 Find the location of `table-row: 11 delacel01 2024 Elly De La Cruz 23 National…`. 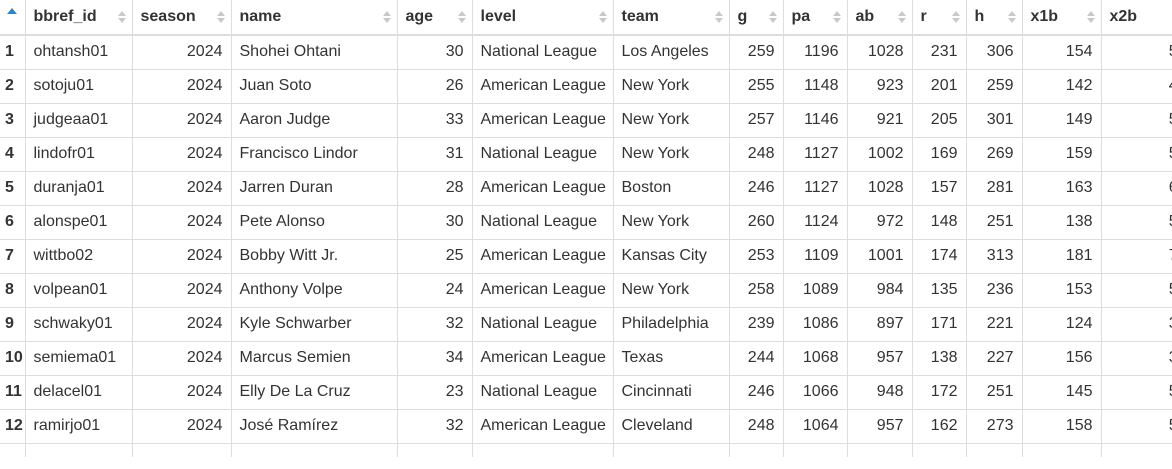

table-row: 11 delacel01 2024 Elly De La Cruz 23 National… is located at coordinates (586, 392).